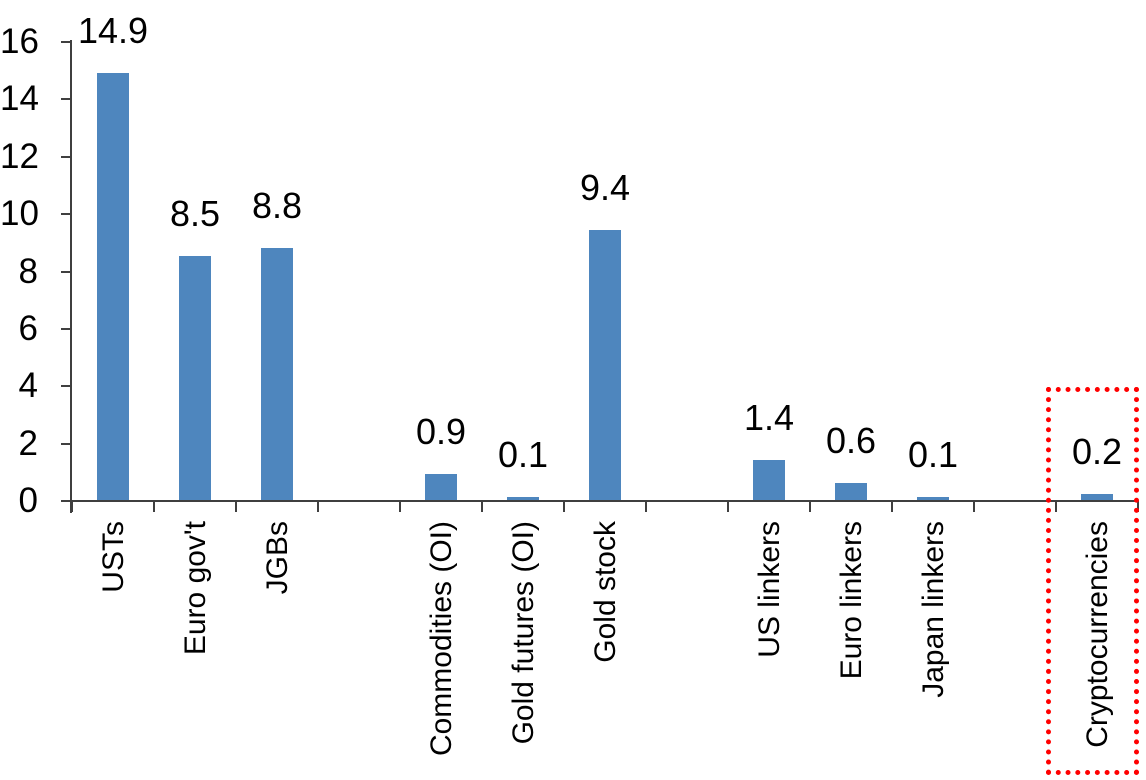 The height and width of the screenshot is (780, 1146). What do you see at coordinates (604, 501) in the screenshot?
I see `x-axis-line` at bounding box center [604, 501].